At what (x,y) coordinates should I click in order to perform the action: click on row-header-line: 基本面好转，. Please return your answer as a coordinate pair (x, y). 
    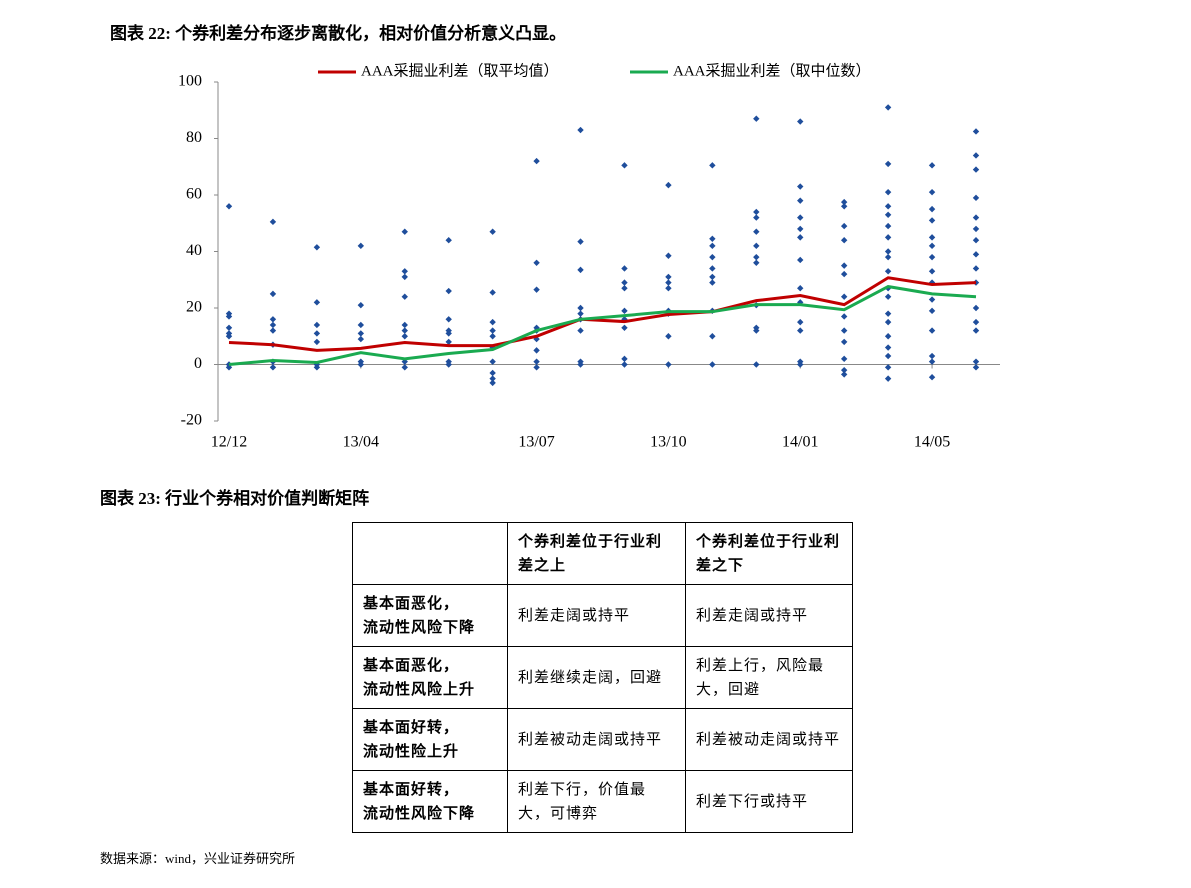
    Looking at the image, I should click on (411, 789).